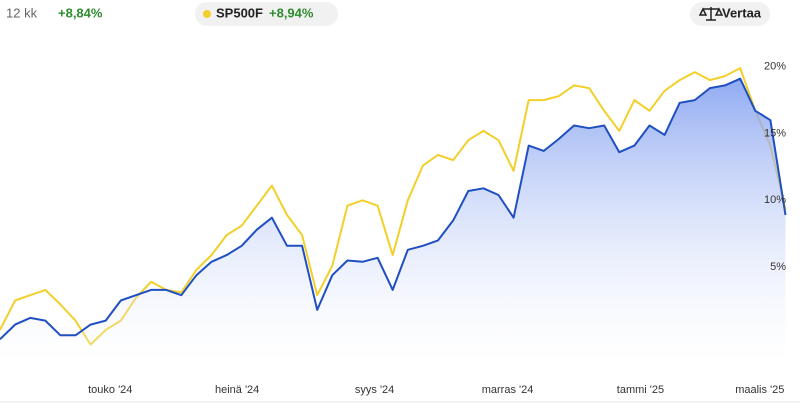  What do you see at coordinates (508, 390) in the screenshot?
I see `x-tick-label: marras '24` at bounding box center [508, 390].